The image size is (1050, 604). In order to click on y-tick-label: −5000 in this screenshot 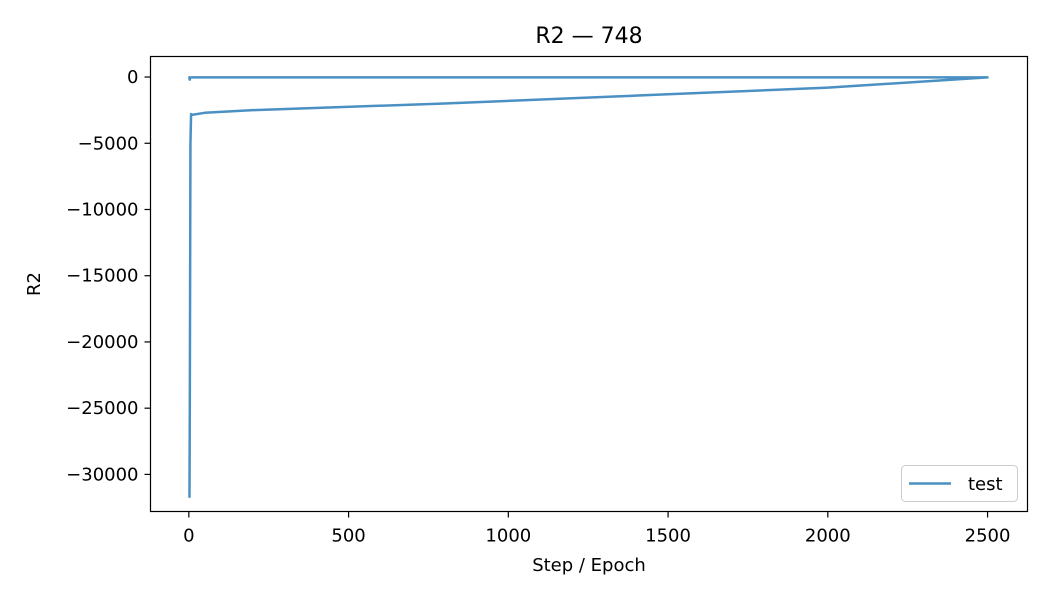, I will do `click(108, 143)`.